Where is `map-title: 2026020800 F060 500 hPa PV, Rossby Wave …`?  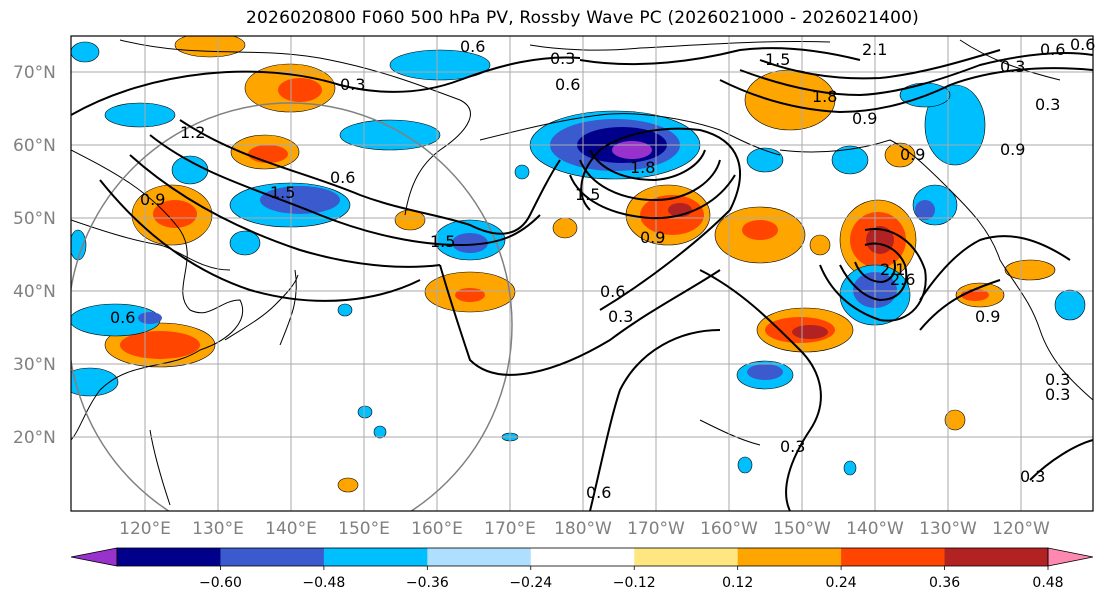
map-title: 2026020800 F060 500 hPa PV, Rossby Wave … is located at coordinates (582, 18).